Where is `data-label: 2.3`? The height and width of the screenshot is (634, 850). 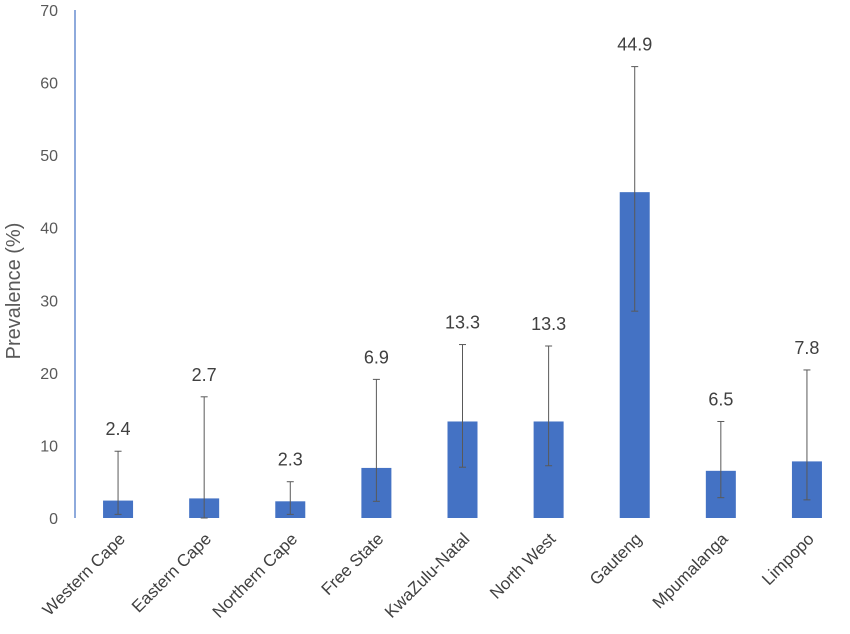 data-label: 2.3 is located at coordinates (290, 460).